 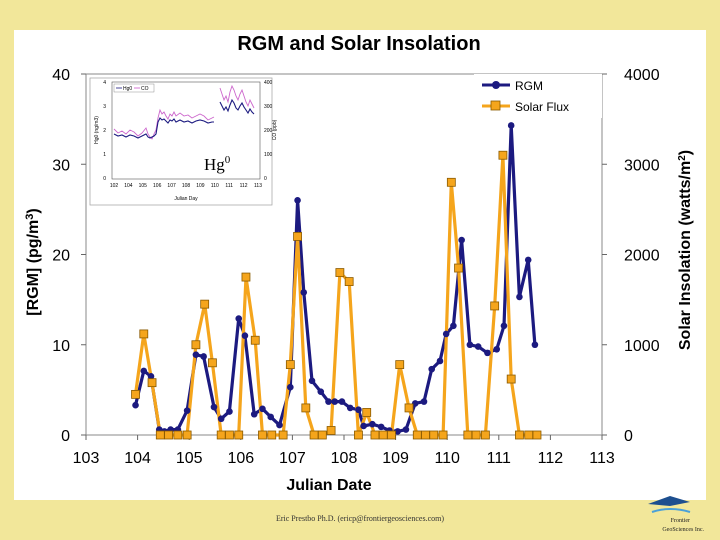 I want to click on left-tick-label: 20, so click(x=61, y=256).